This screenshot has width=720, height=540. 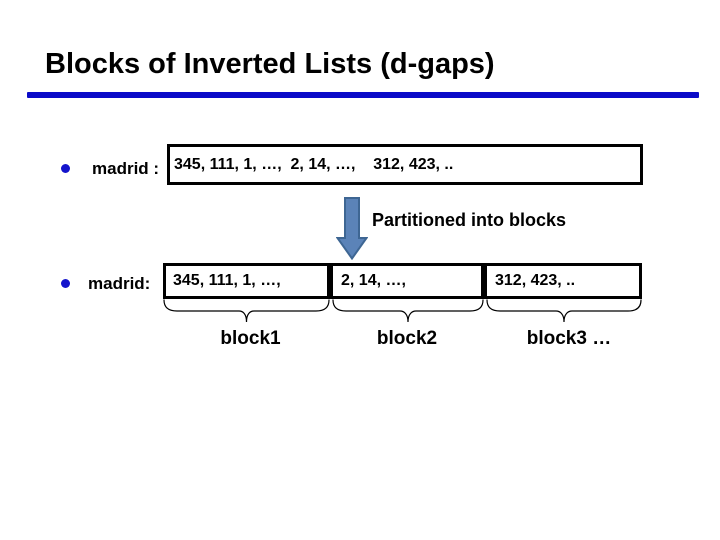 I want to click on block2-box: 2, 14, …,, so click(x=407, y=281).